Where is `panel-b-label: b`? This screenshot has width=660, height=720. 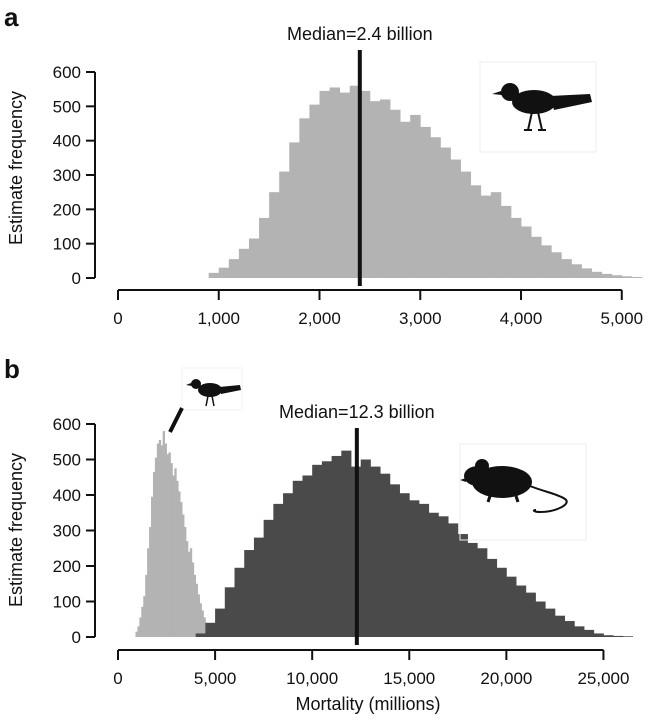 panel-b-label: b is located at coordinates (12, 369).